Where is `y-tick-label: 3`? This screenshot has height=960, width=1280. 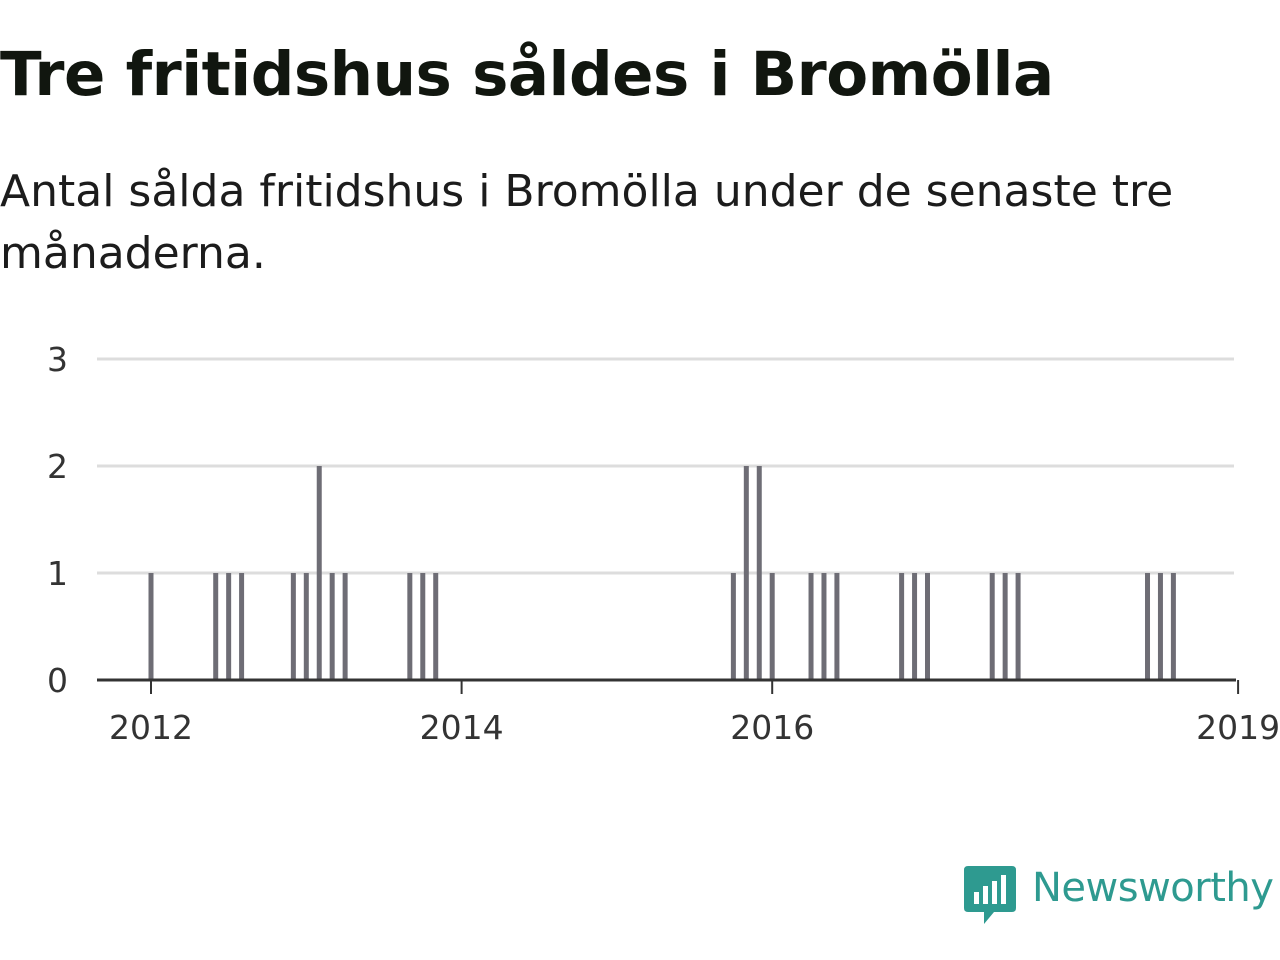 y-tick-label: 3 is located at coordinates (57, 359).